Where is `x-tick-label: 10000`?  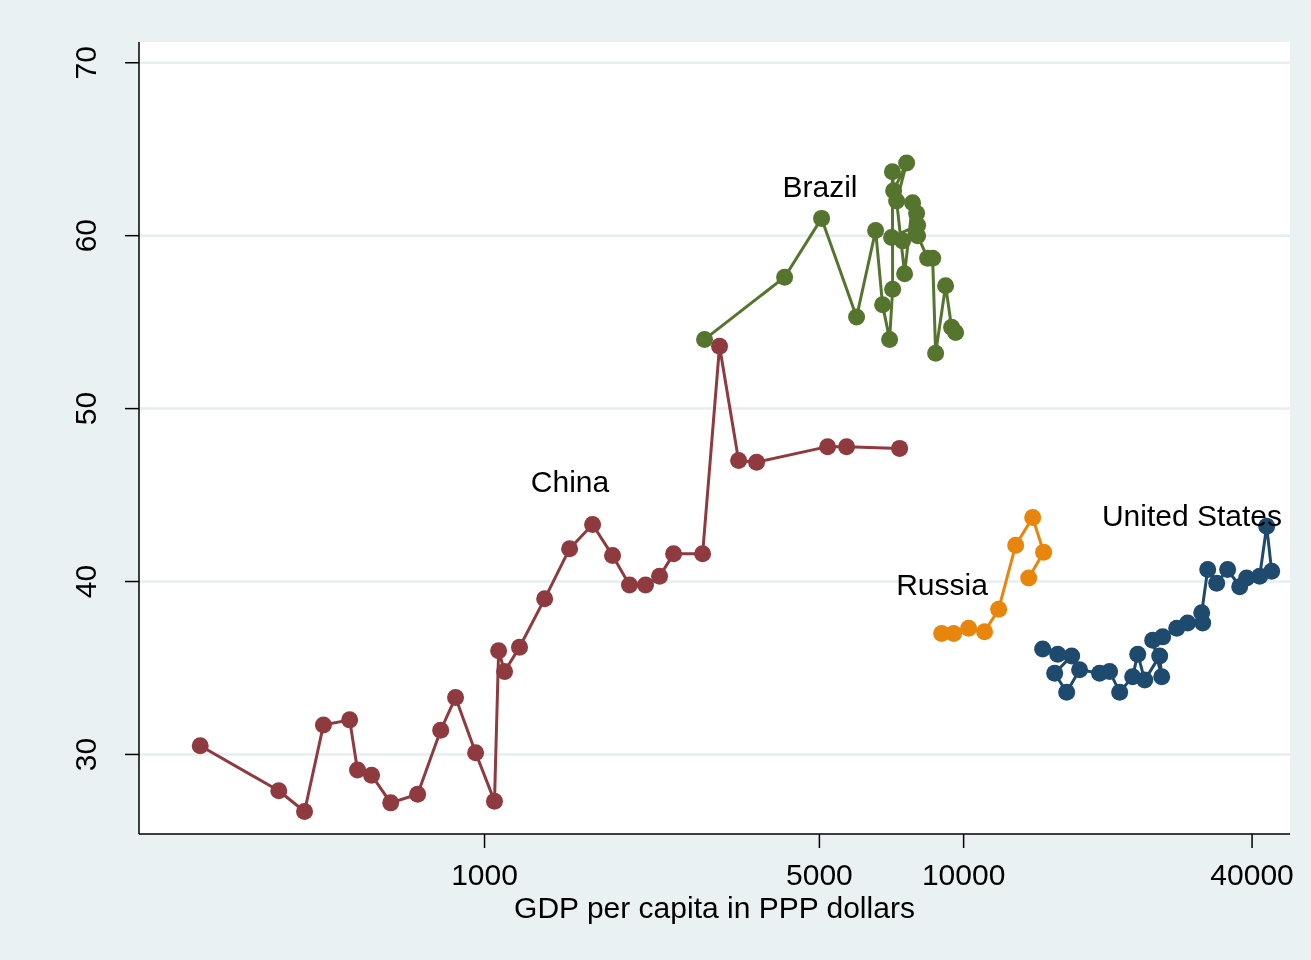 x-tick-label: 10000 is located at coordinates (963, 874).